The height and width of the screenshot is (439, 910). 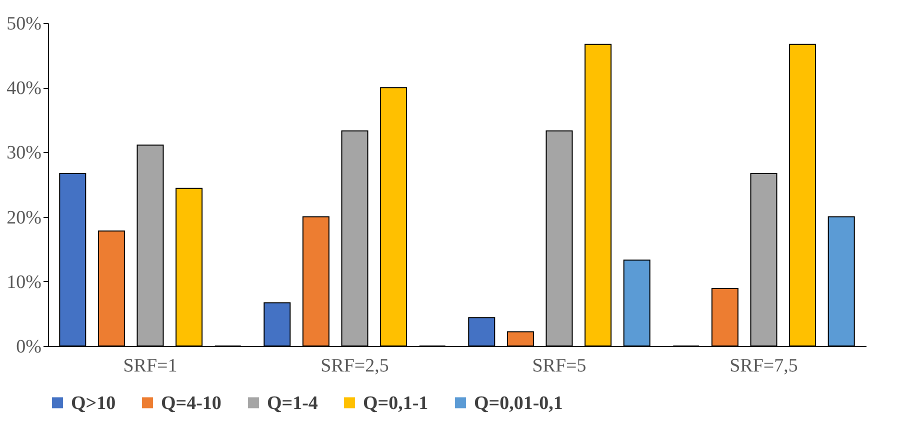 I want to click on y-tick-label: 20%, so click(x=24, y=217).